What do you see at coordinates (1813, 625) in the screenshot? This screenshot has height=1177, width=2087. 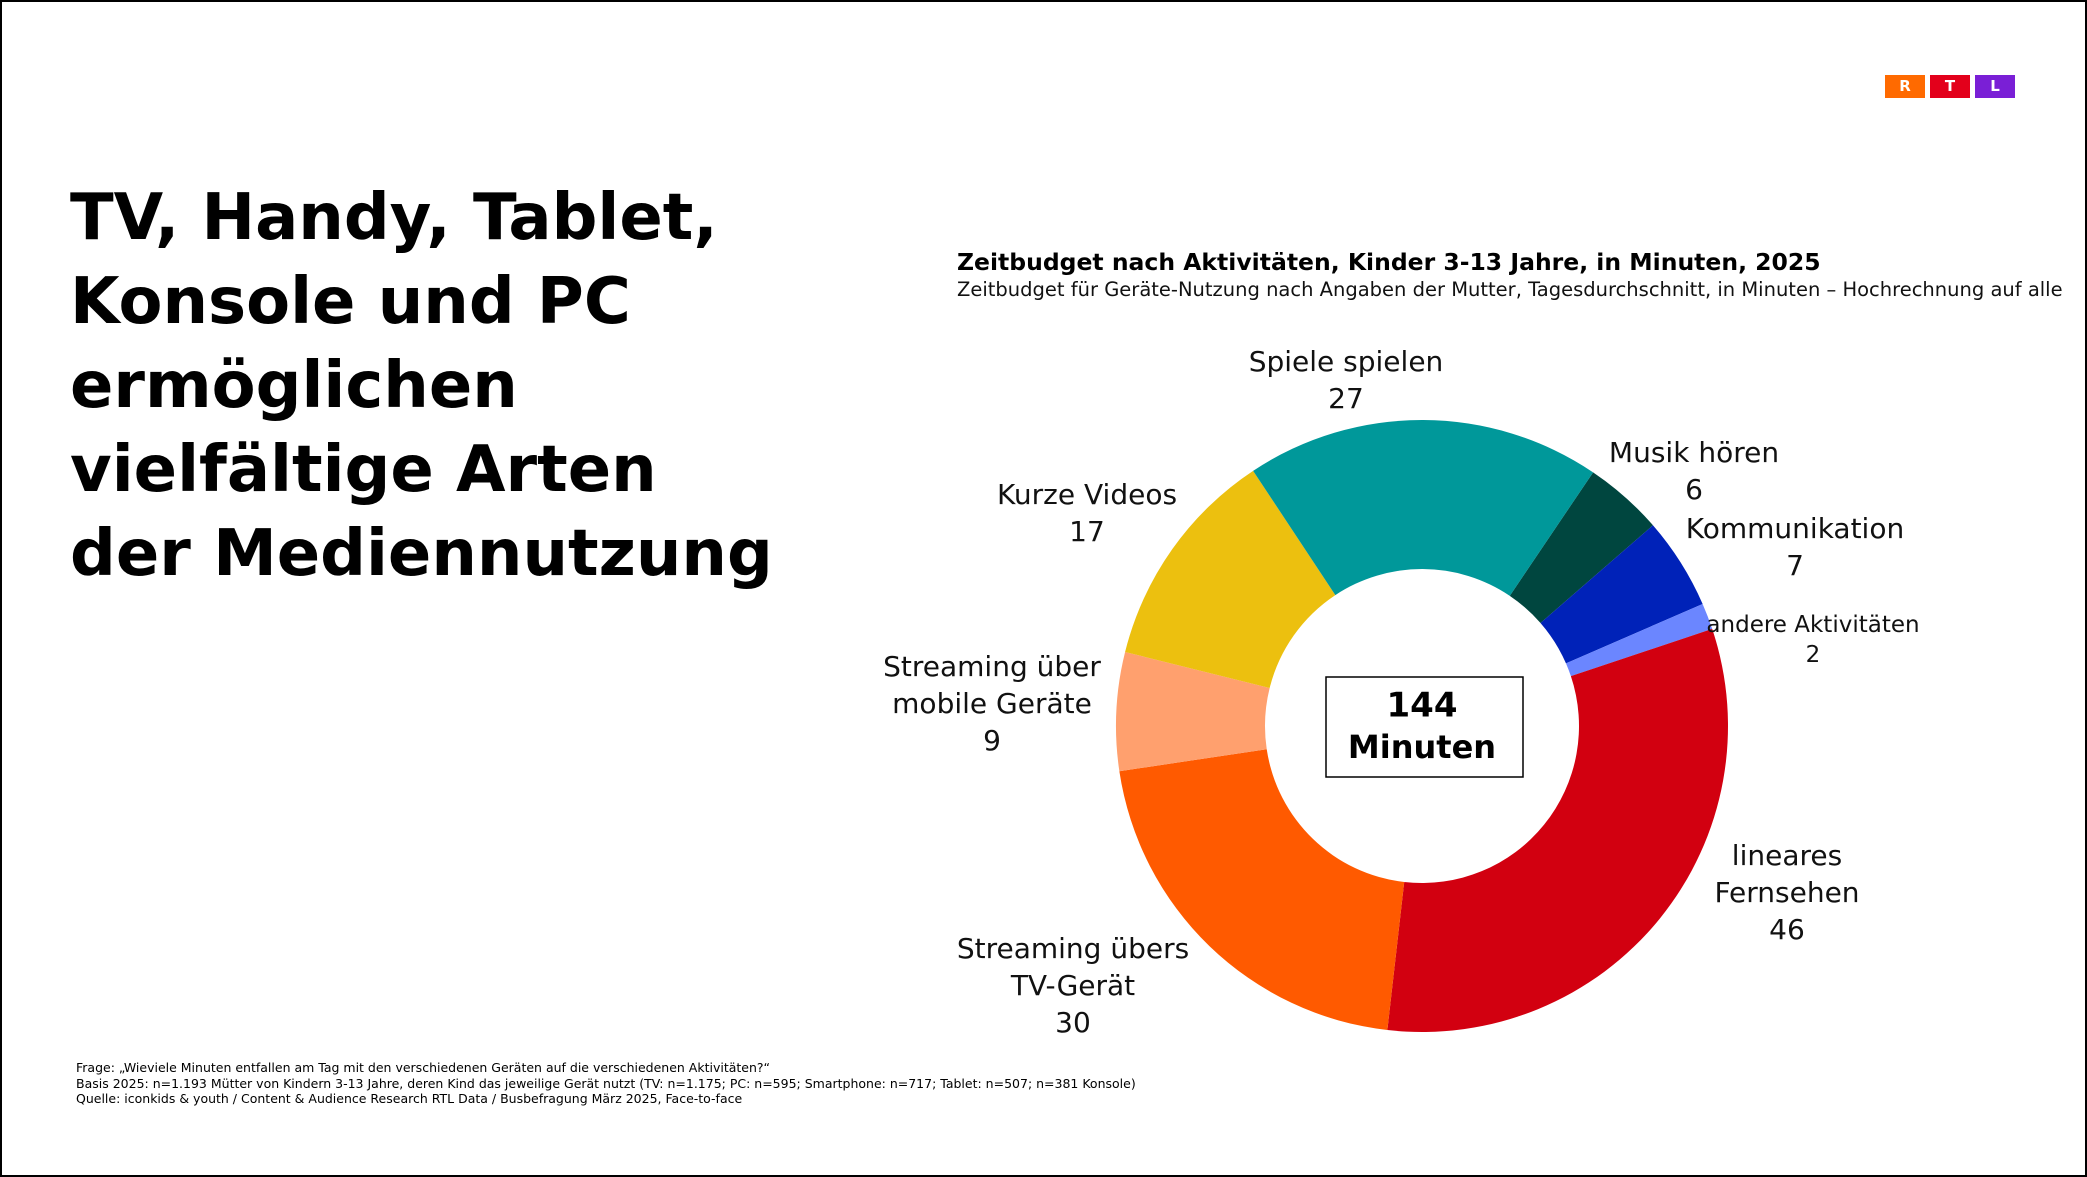 I see `category-label: andere Aktivitäten` at bounding box center [1813, 625].